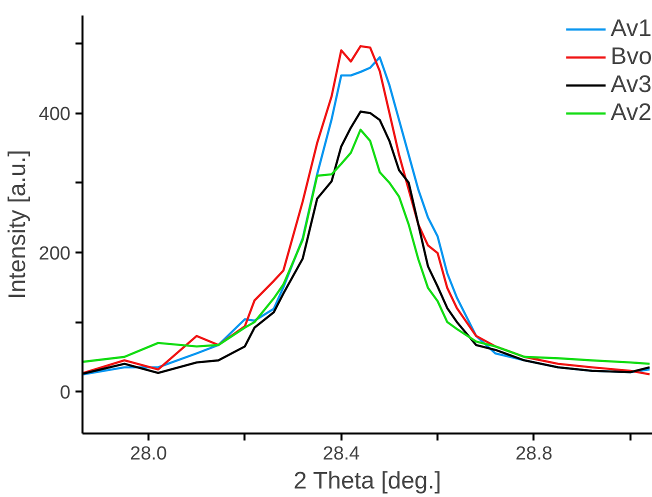  Describe the element at coordinates (54, 115) in the screenshot. I see `y-tick-label: 400` at that location.